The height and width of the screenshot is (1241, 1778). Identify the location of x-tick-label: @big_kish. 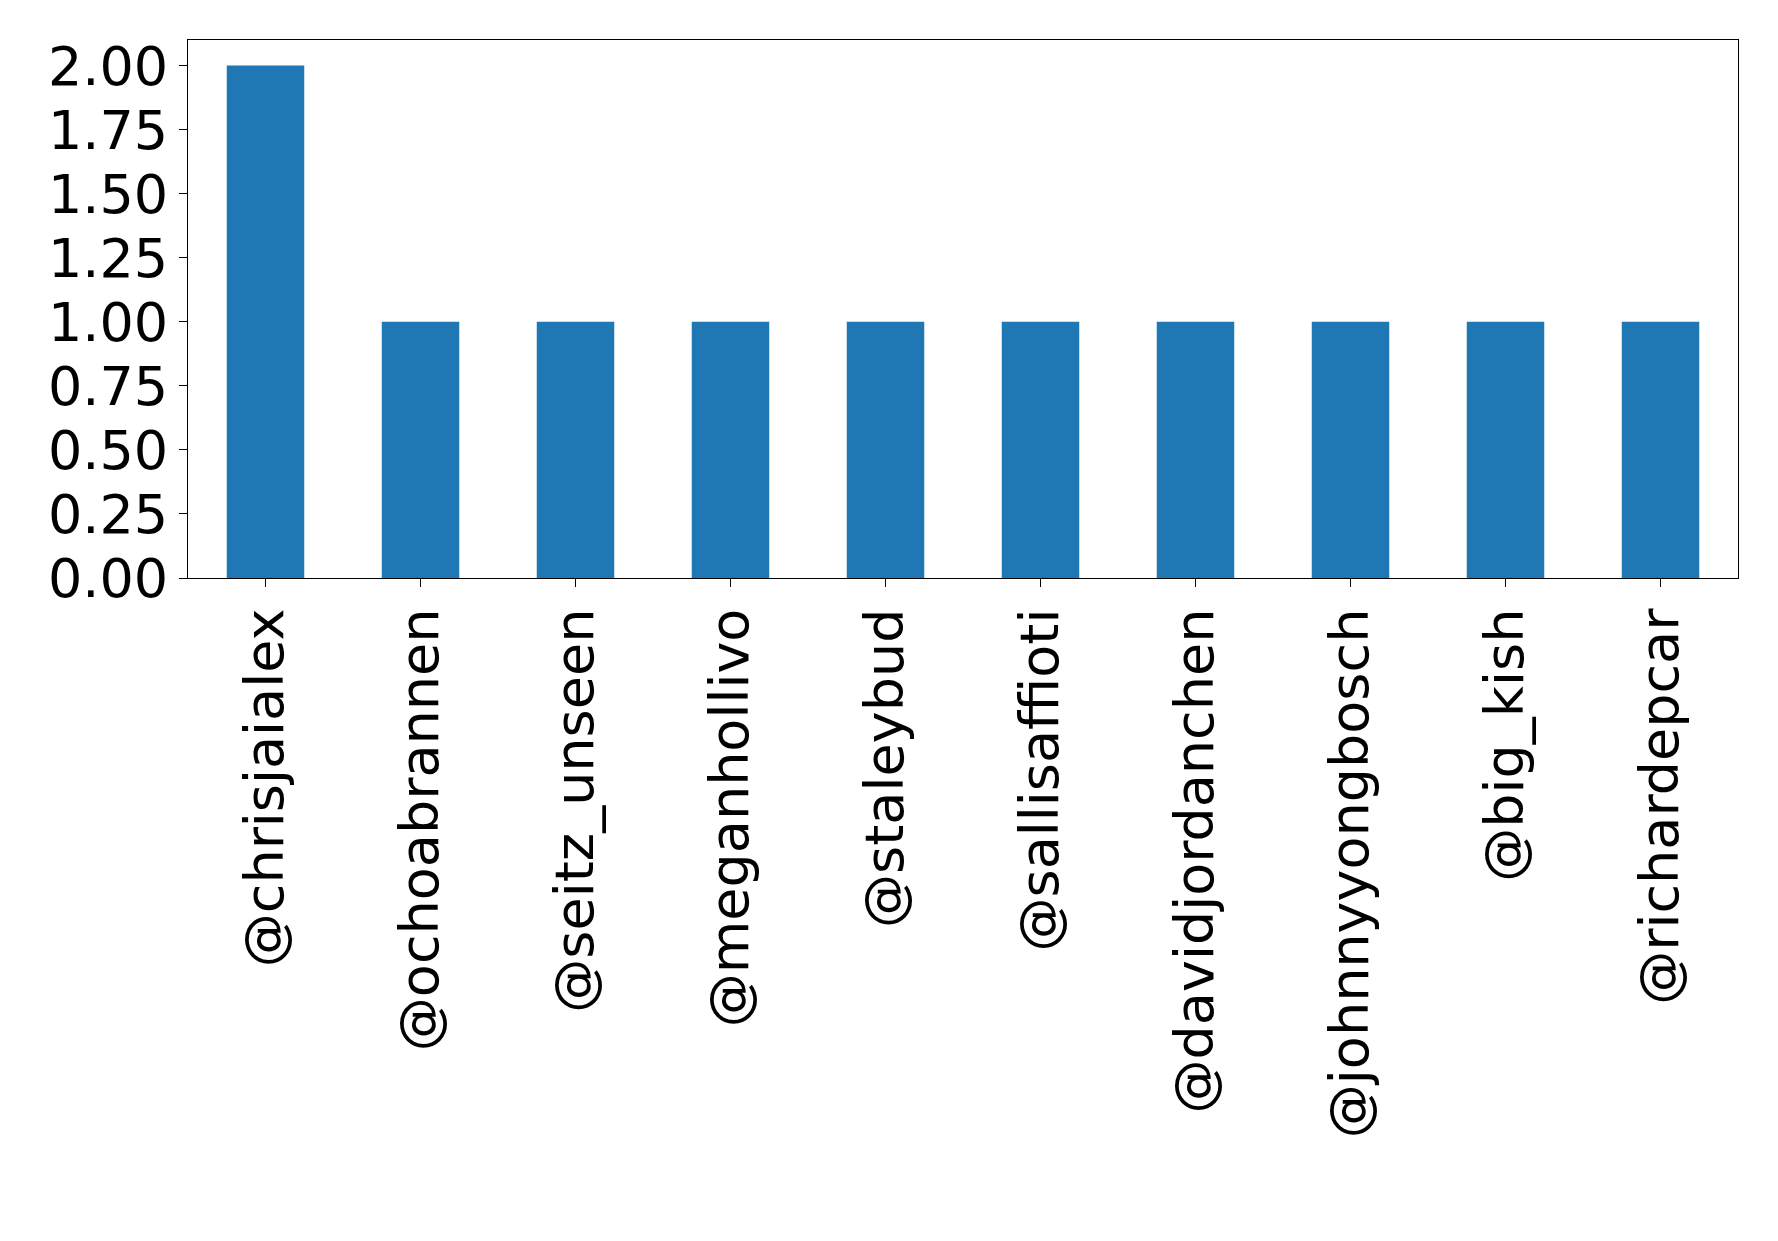
(1505, 745).